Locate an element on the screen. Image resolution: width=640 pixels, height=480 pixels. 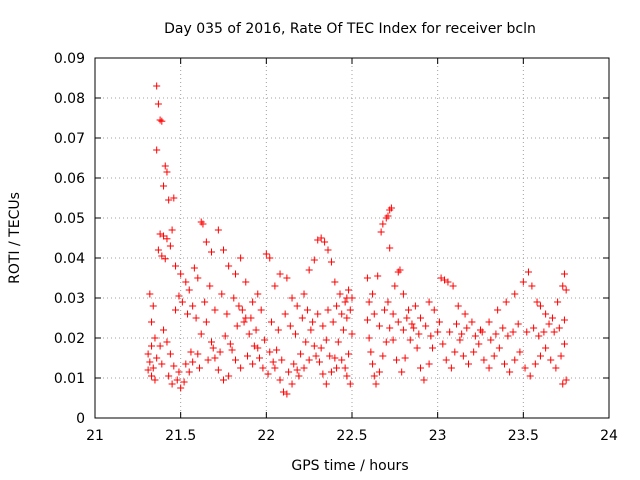
y-tick-label: 0.03 is located at coordinates (69, 299).